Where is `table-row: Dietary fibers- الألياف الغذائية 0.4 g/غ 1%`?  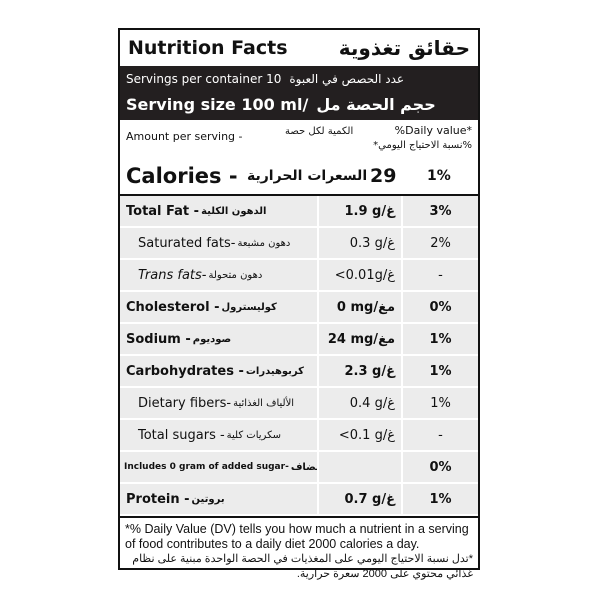
table-row: Dietary fibers- الألياف الغذائية 0.4 g/غ 1% is located at coordinates (299, 404).